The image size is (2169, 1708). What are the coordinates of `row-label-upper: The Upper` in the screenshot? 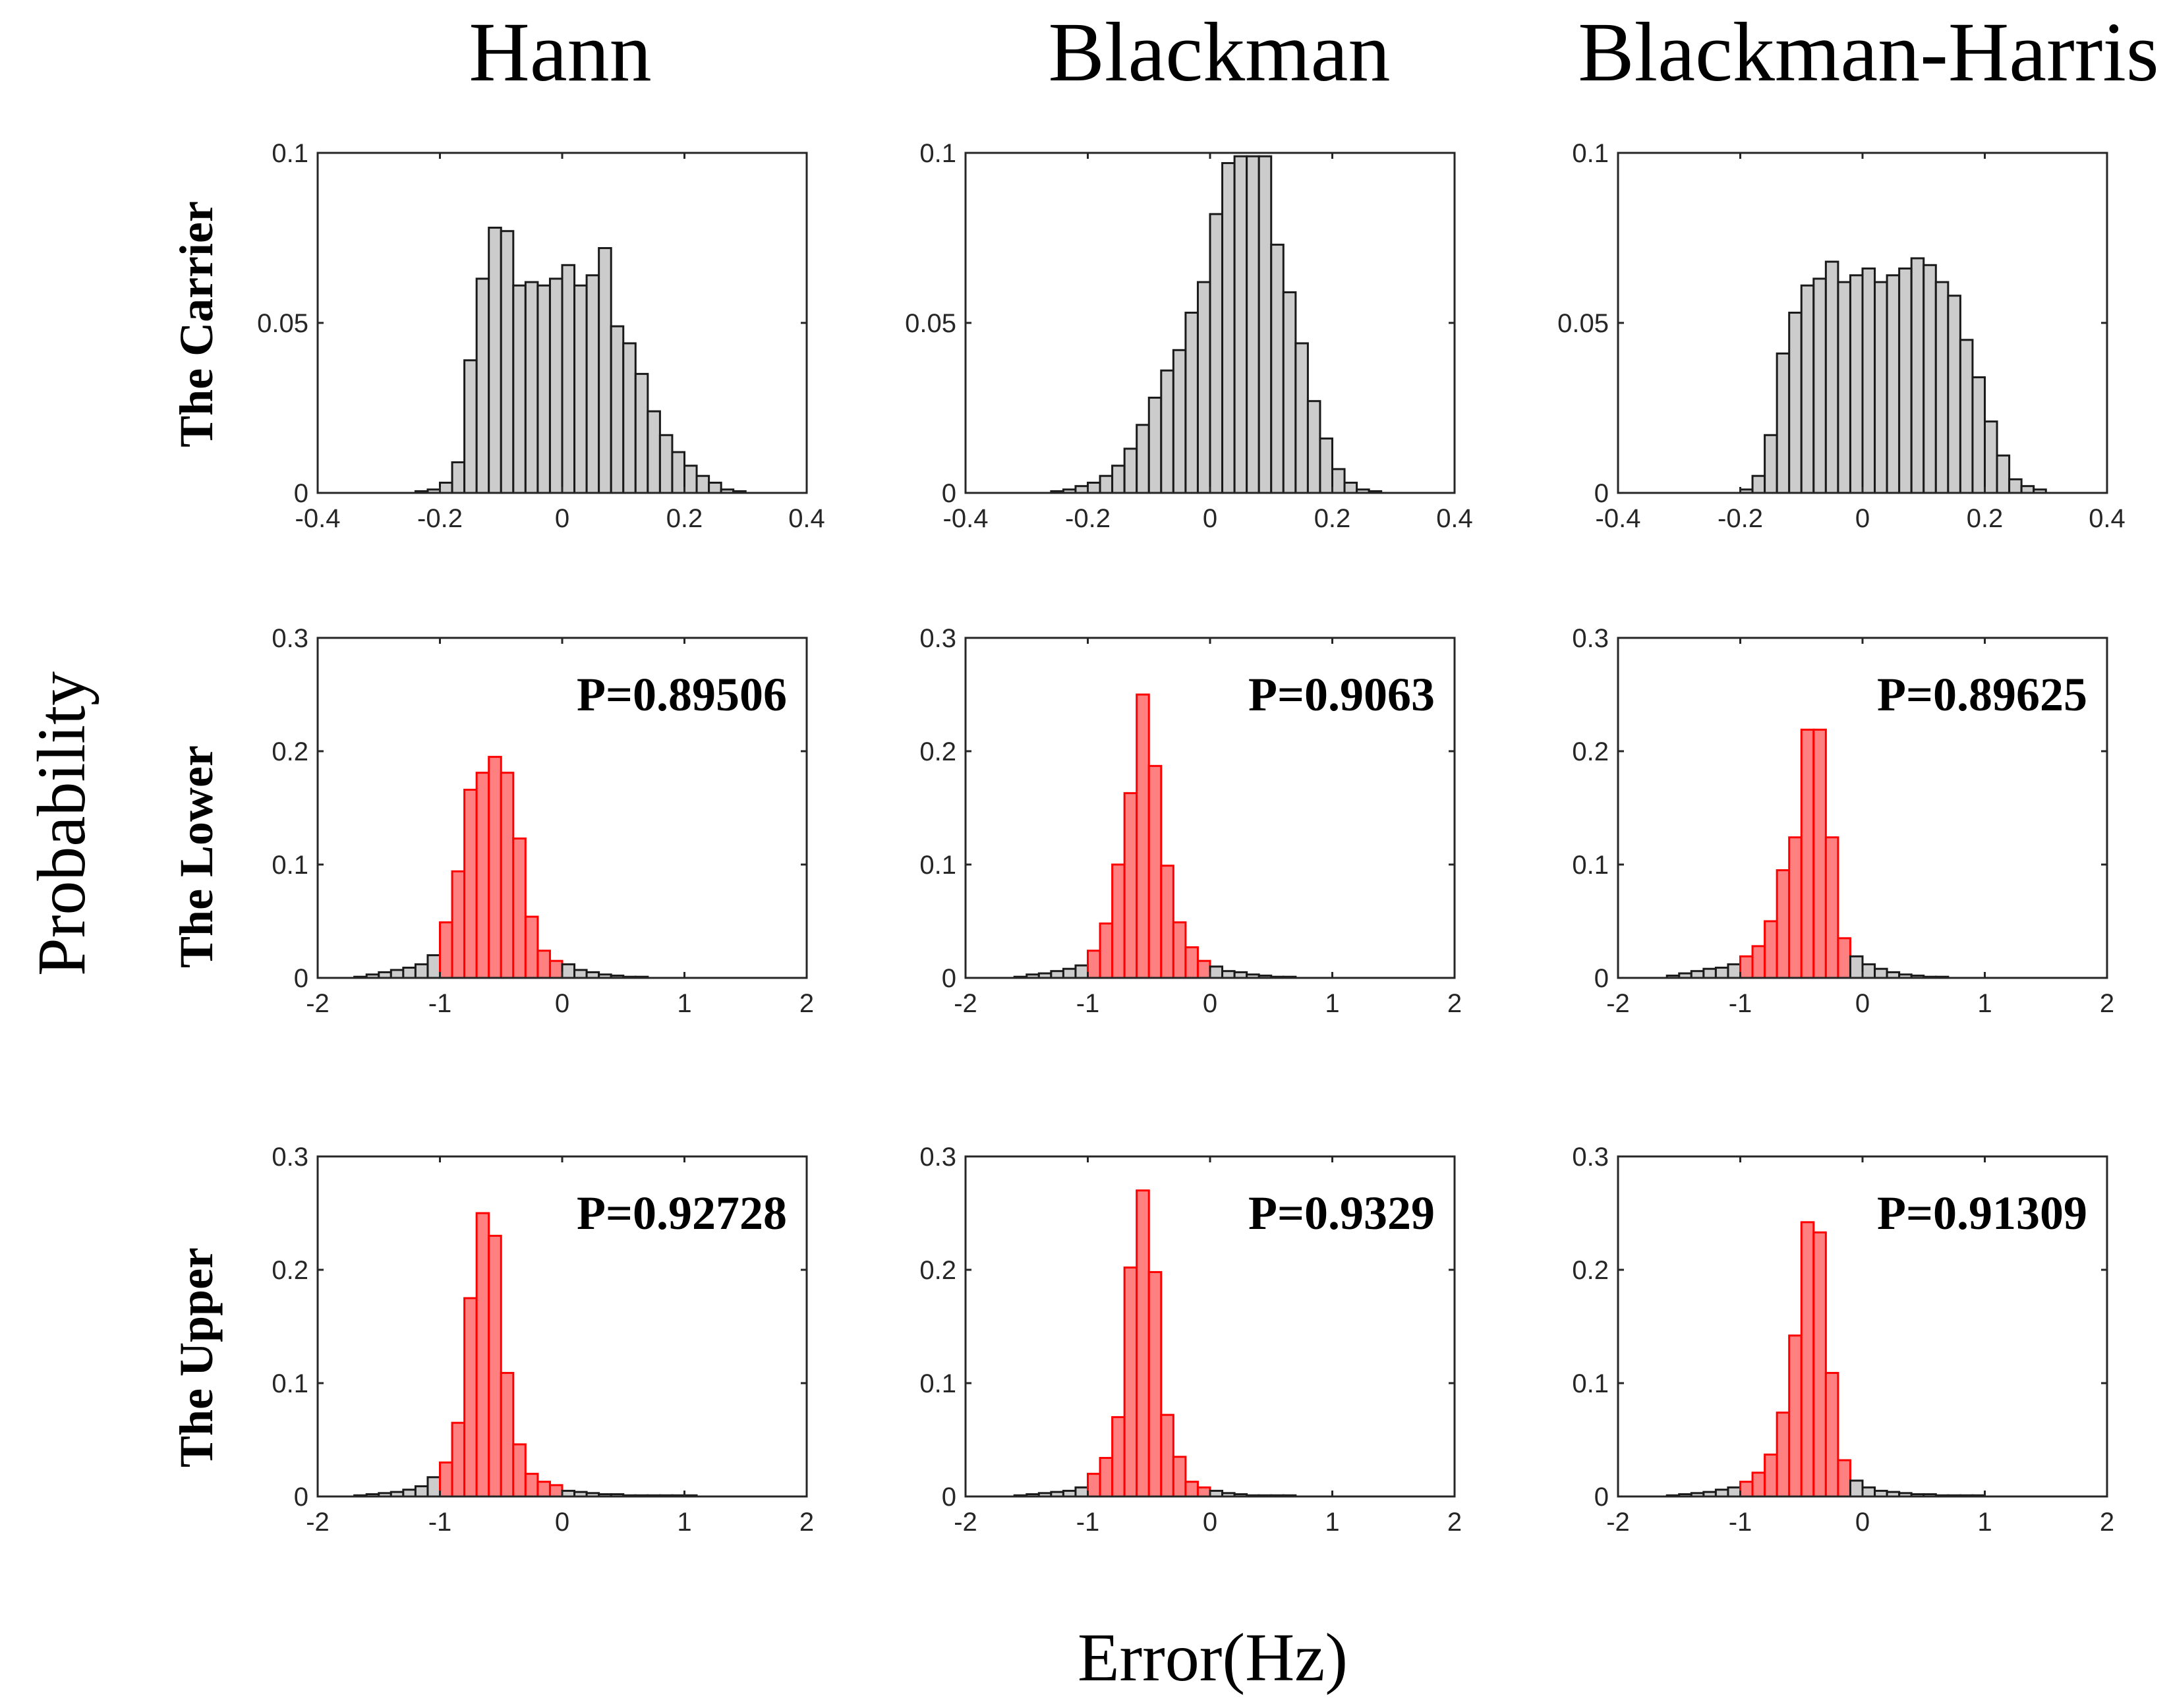 It's located at (196, 1357).